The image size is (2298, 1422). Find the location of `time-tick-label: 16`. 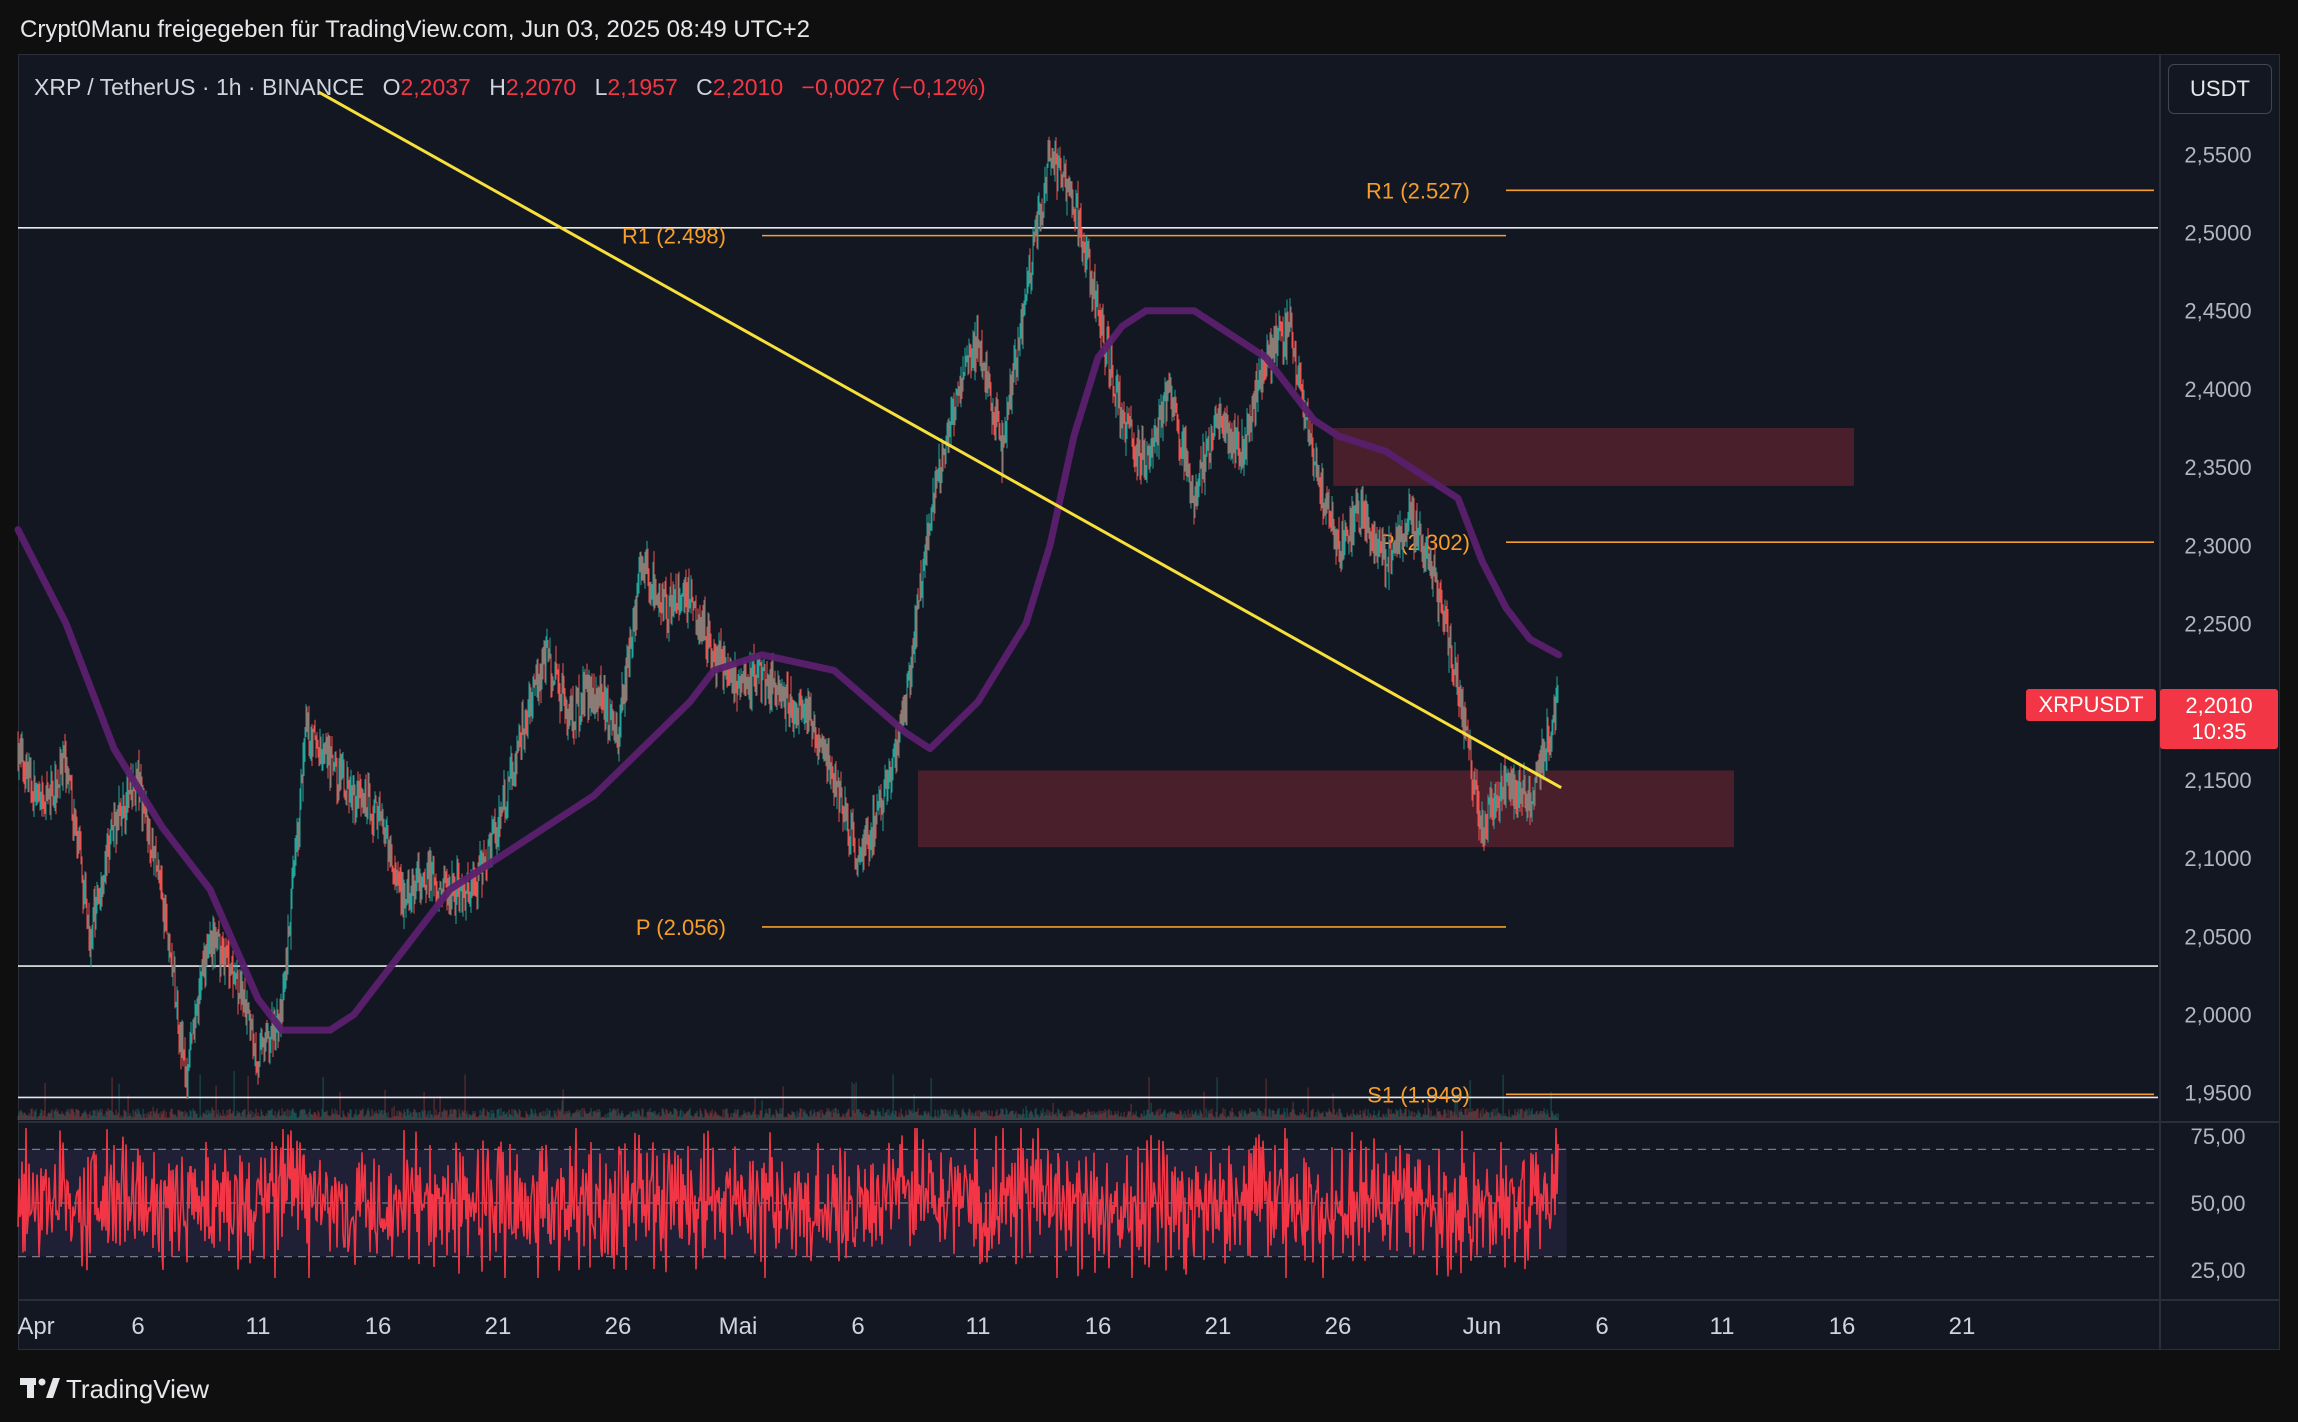

time-tick-label: 16 is located at coordinates (1098, 1326).